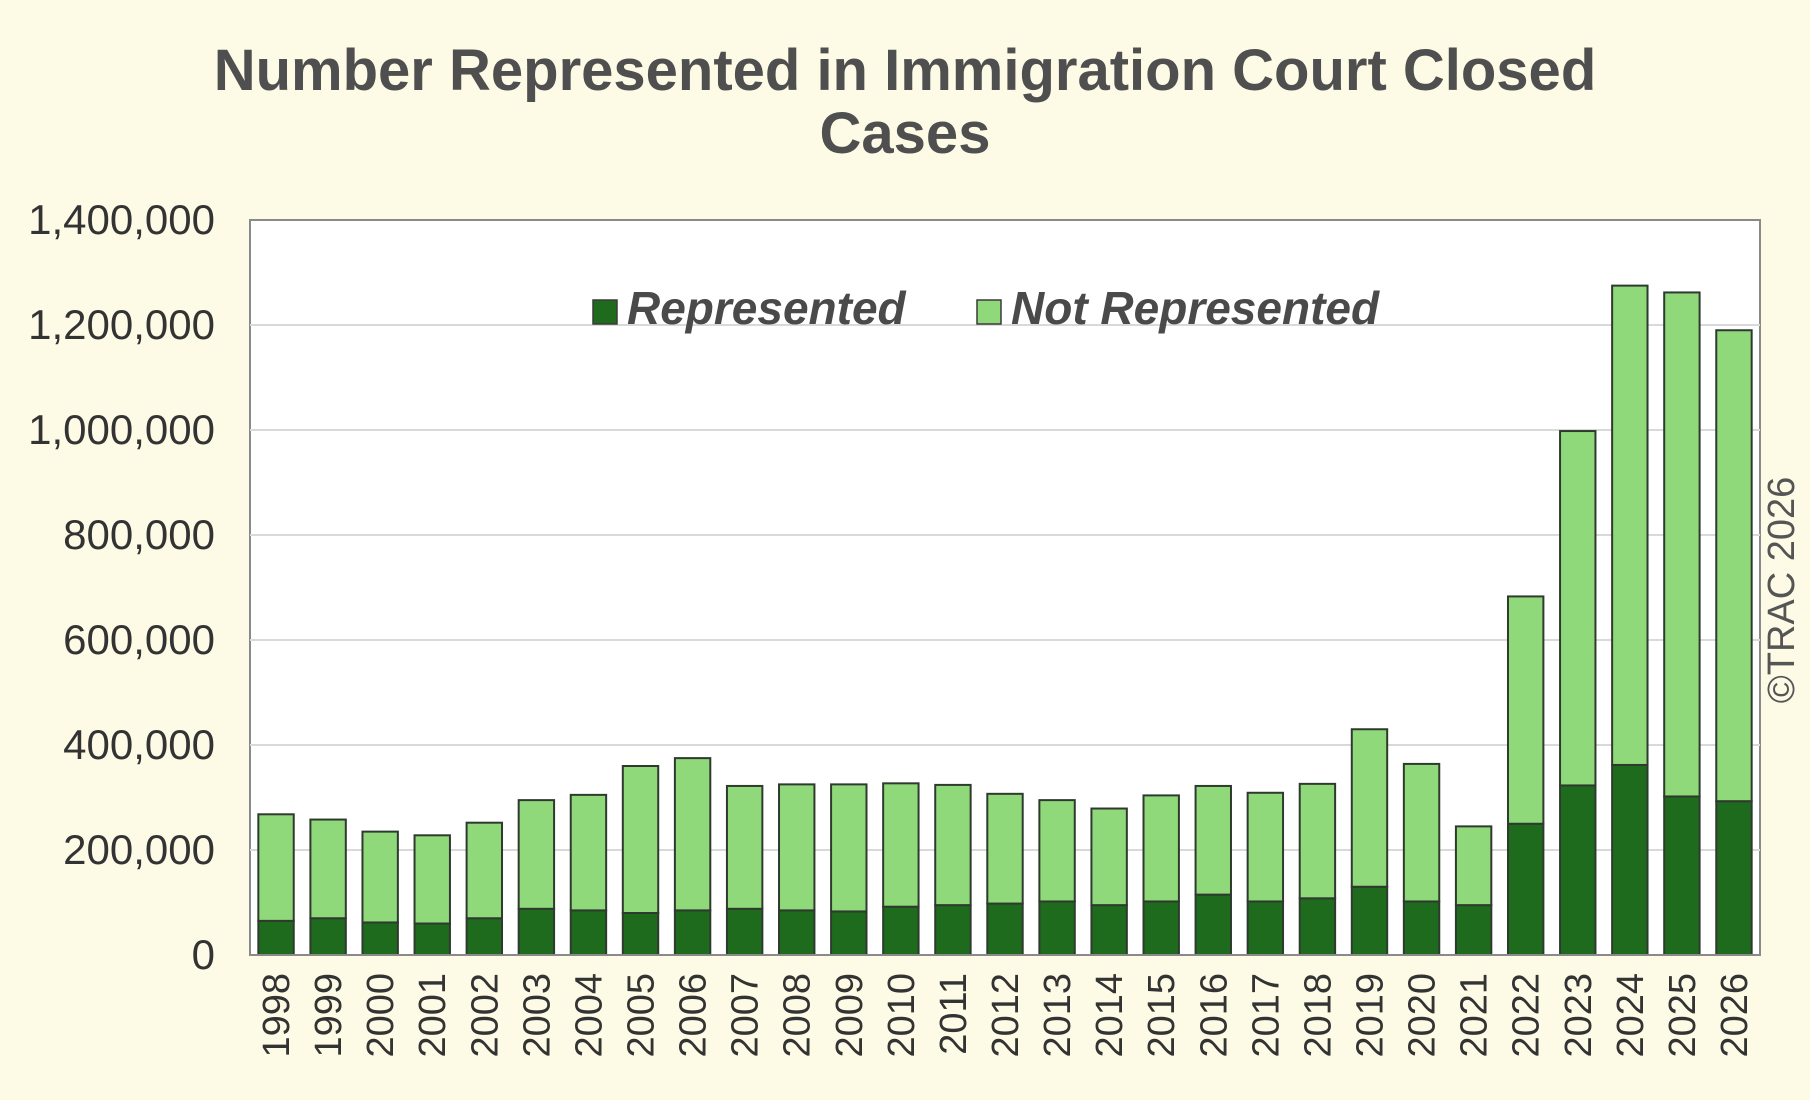  I want to click on x-tick-label: 2008, so click(798, 1015).